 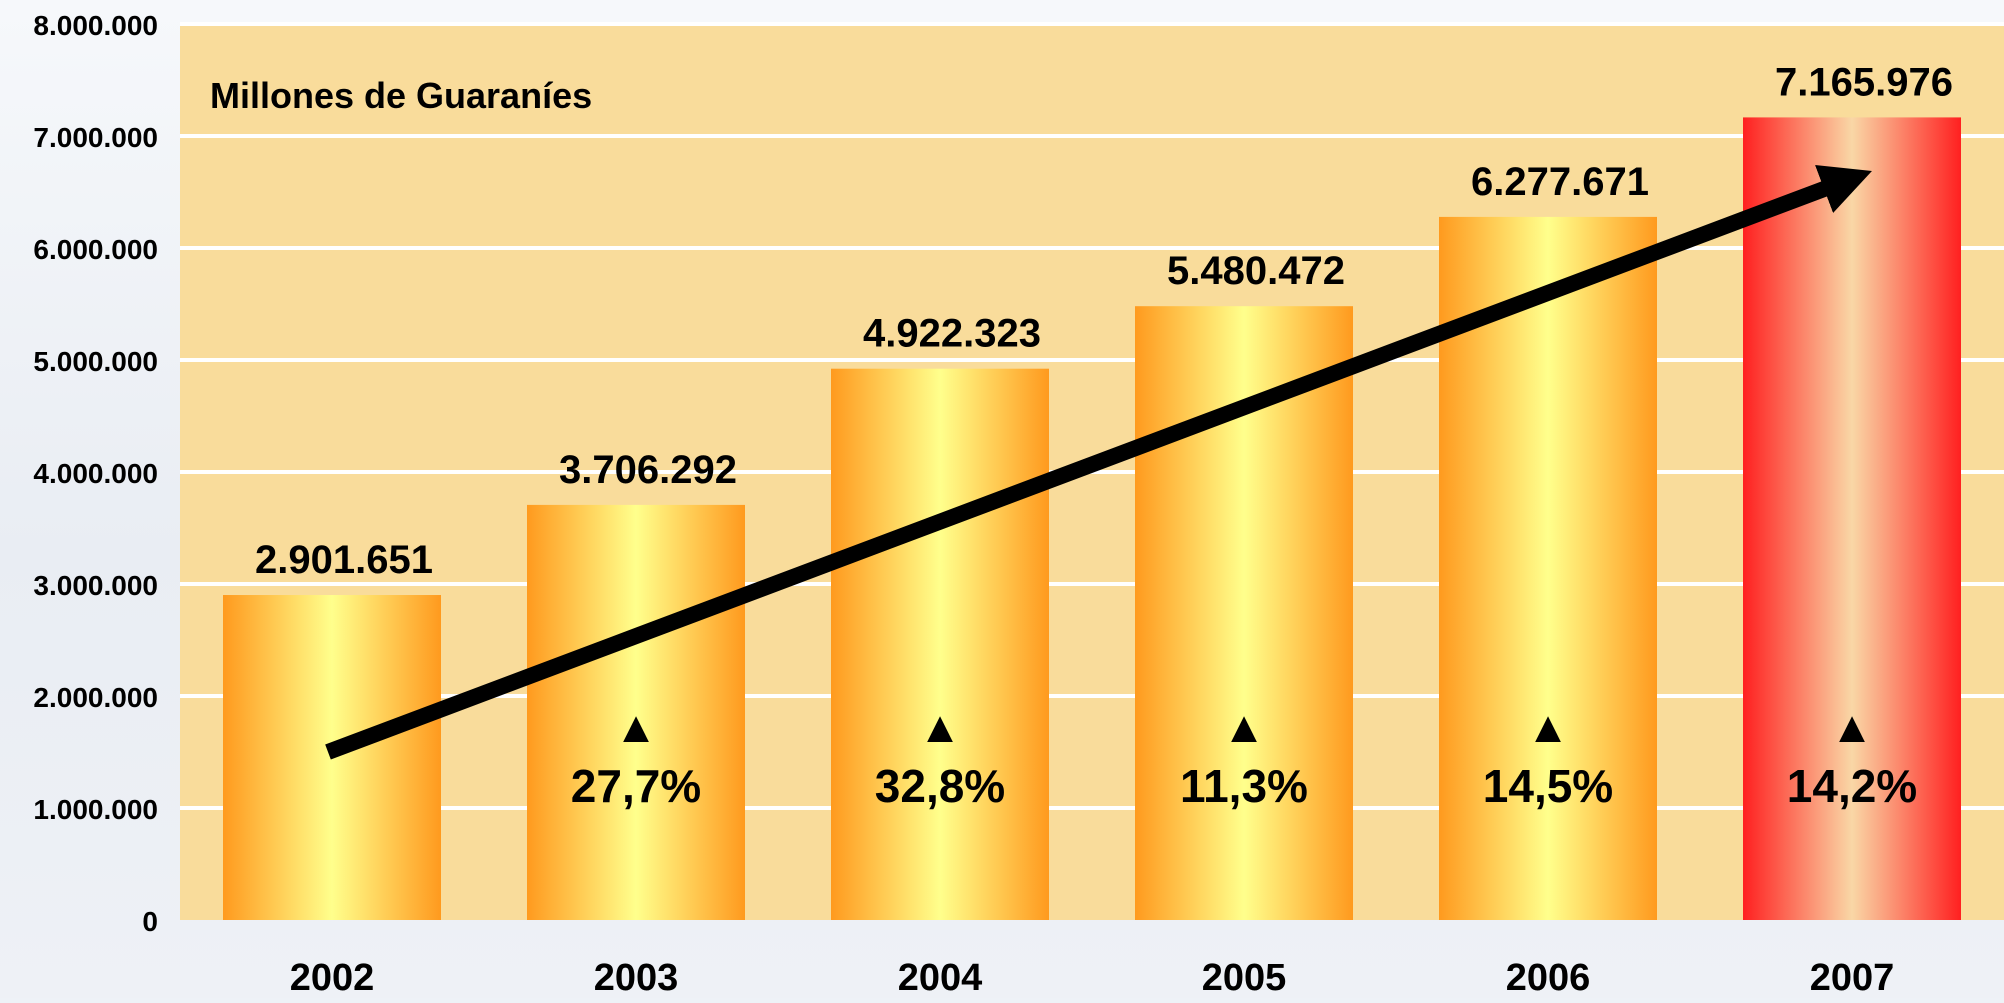 I want to click on growth-labels: ▲ 27,7% ▲ 32,8% ▲ 11,3% ▲ 14,5% ▲ 14,2%, so click(x=1244, y=757).